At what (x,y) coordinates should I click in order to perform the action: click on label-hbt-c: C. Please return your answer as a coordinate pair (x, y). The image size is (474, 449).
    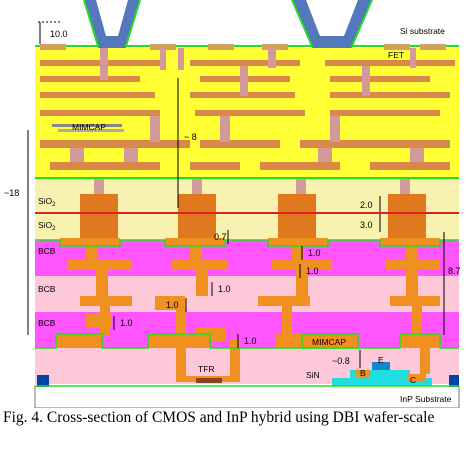
    Looking at the image, I should click on (413, 380).